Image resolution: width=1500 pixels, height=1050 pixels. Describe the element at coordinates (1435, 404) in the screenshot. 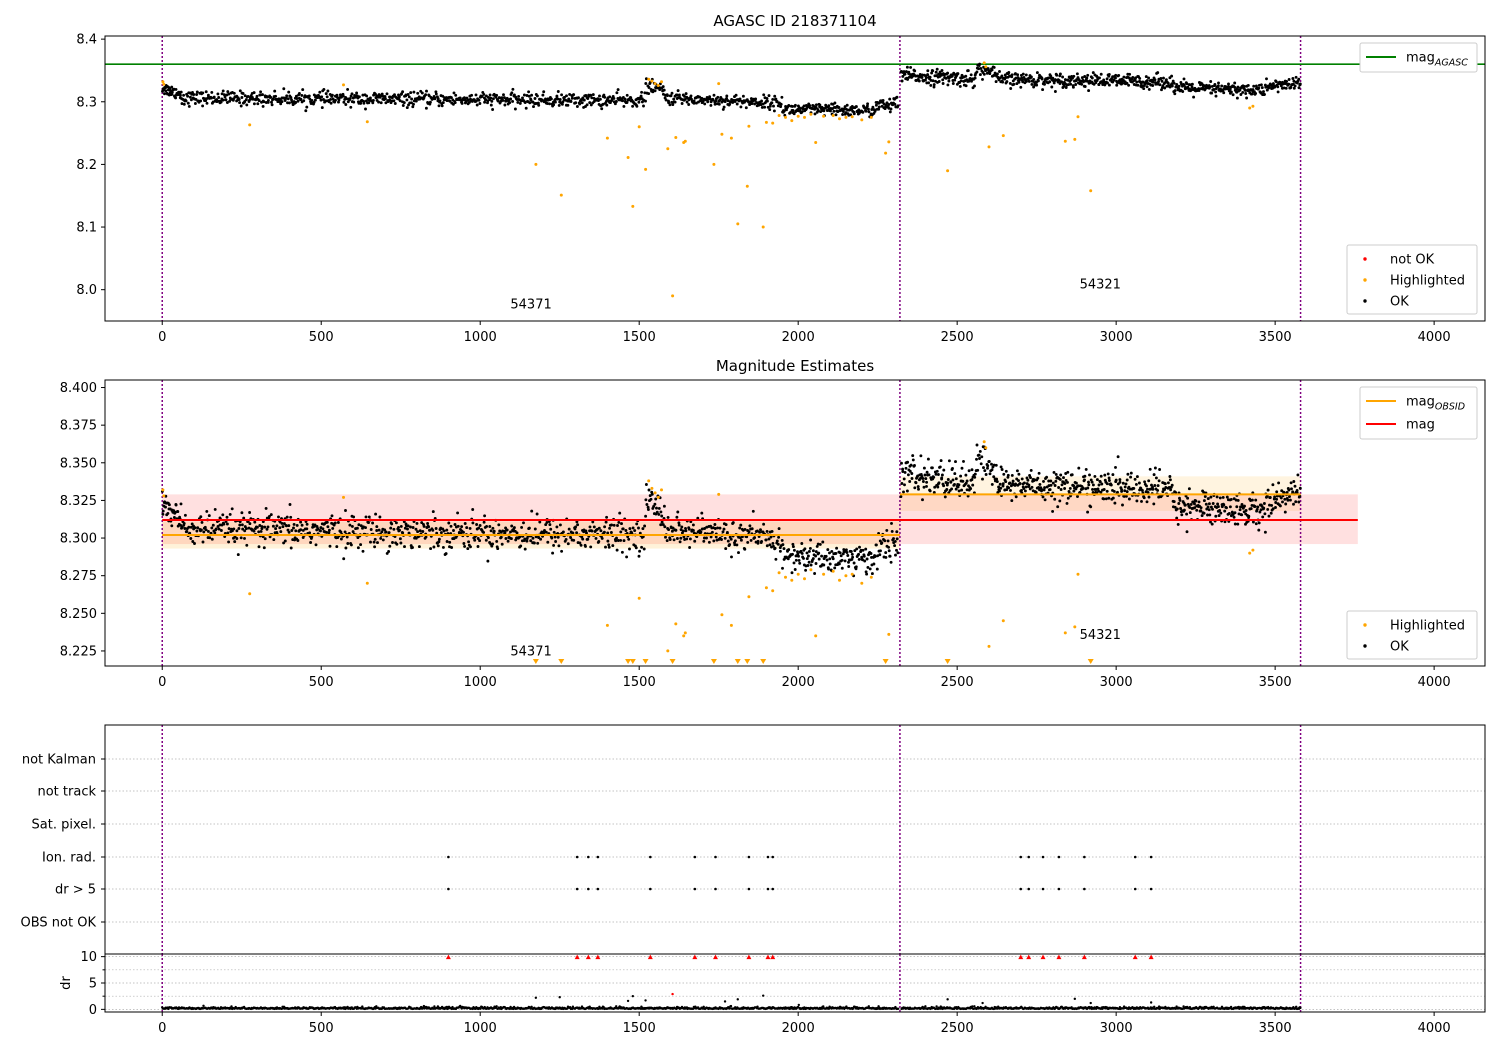

I see `legend-line-label: magOBSID` at that location.